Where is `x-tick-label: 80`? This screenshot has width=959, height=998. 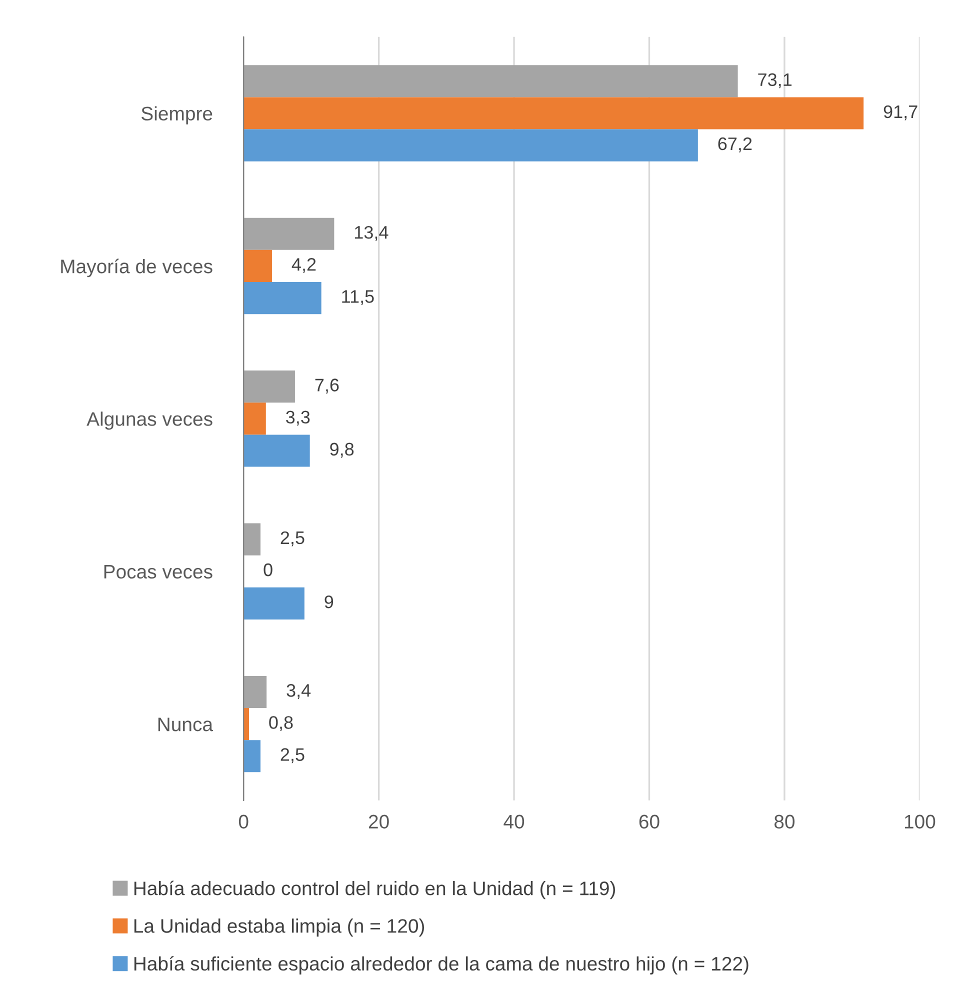 x-tick-label: 80 is located at coordinates (784, 821).